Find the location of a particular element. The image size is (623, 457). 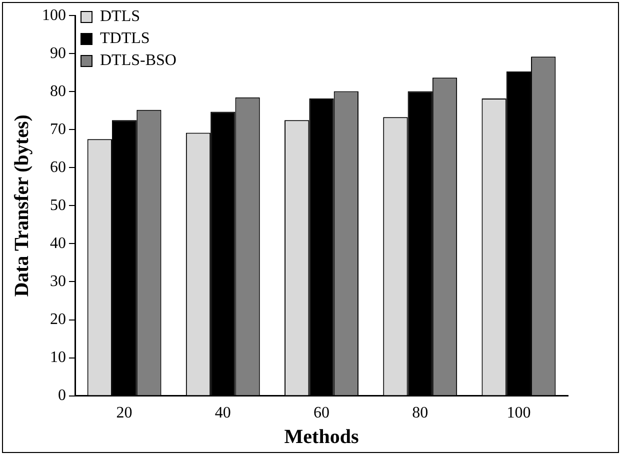

y-tick-label: 70 is located at coordinates (58, 129).